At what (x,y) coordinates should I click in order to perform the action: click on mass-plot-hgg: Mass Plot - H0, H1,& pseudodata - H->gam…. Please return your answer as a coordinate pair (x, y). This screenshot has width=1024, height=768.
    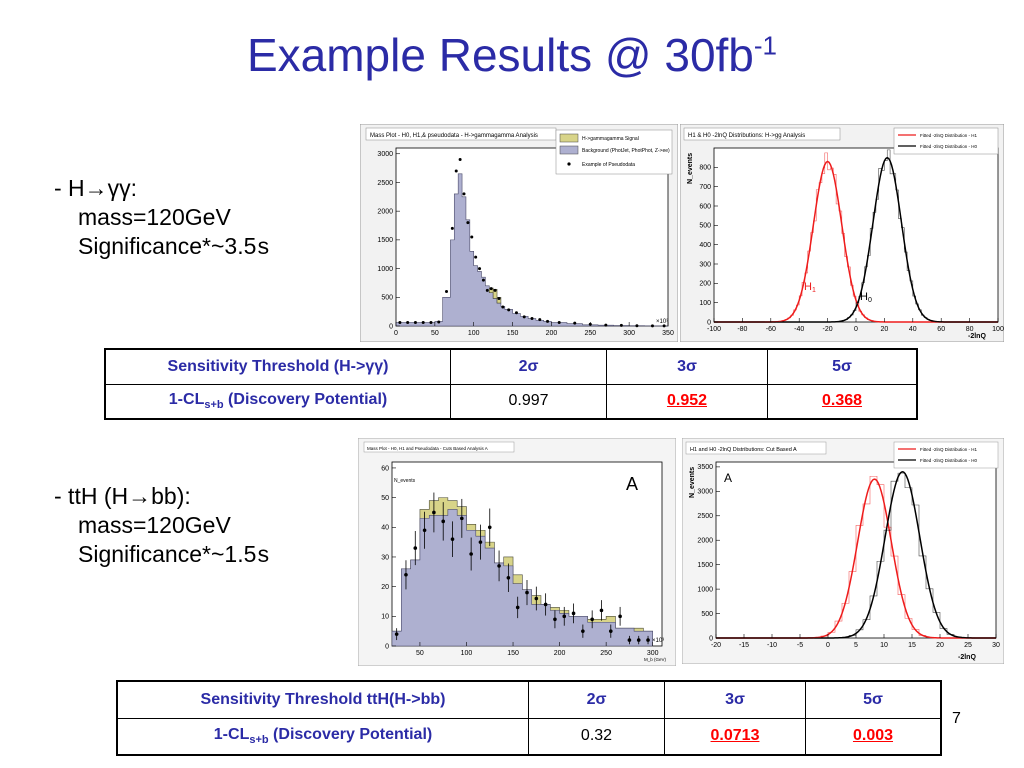
    Looking at the image, I should click on (519, 233).